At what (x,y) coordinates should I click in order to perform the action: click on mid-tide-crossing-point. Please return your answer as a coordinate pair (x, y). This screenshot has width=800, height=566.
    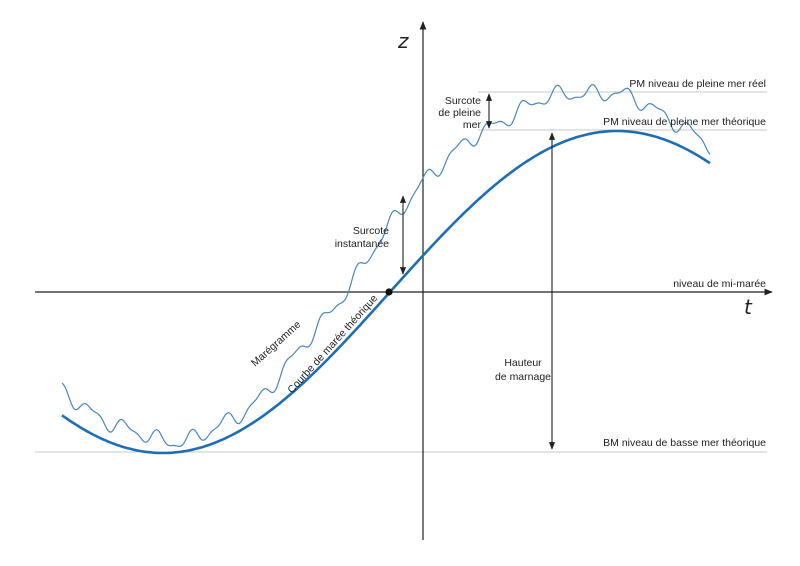
    Looking at the image, I should click on (389, 292).